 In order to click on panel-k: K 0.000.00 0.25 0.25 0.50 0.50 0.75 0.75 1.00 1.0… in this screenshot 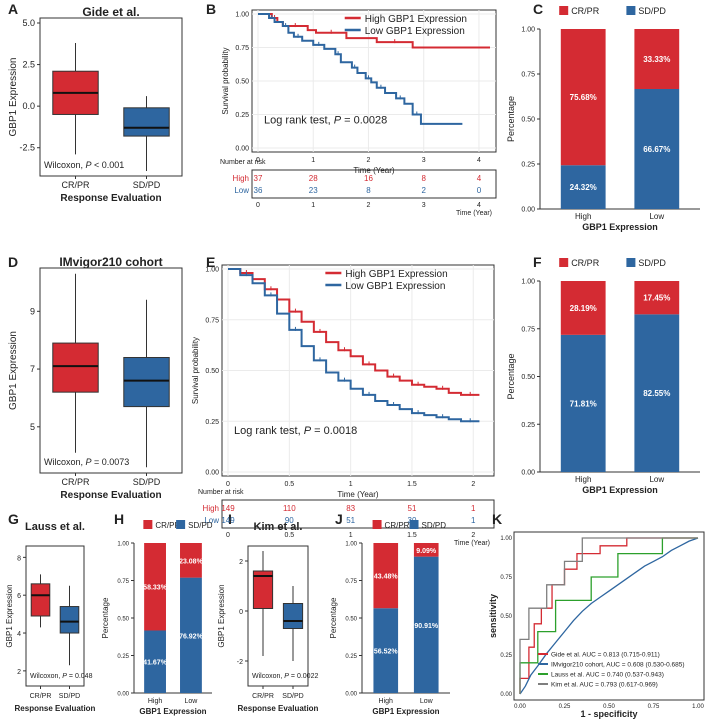, I will do `click(596, 615)`.